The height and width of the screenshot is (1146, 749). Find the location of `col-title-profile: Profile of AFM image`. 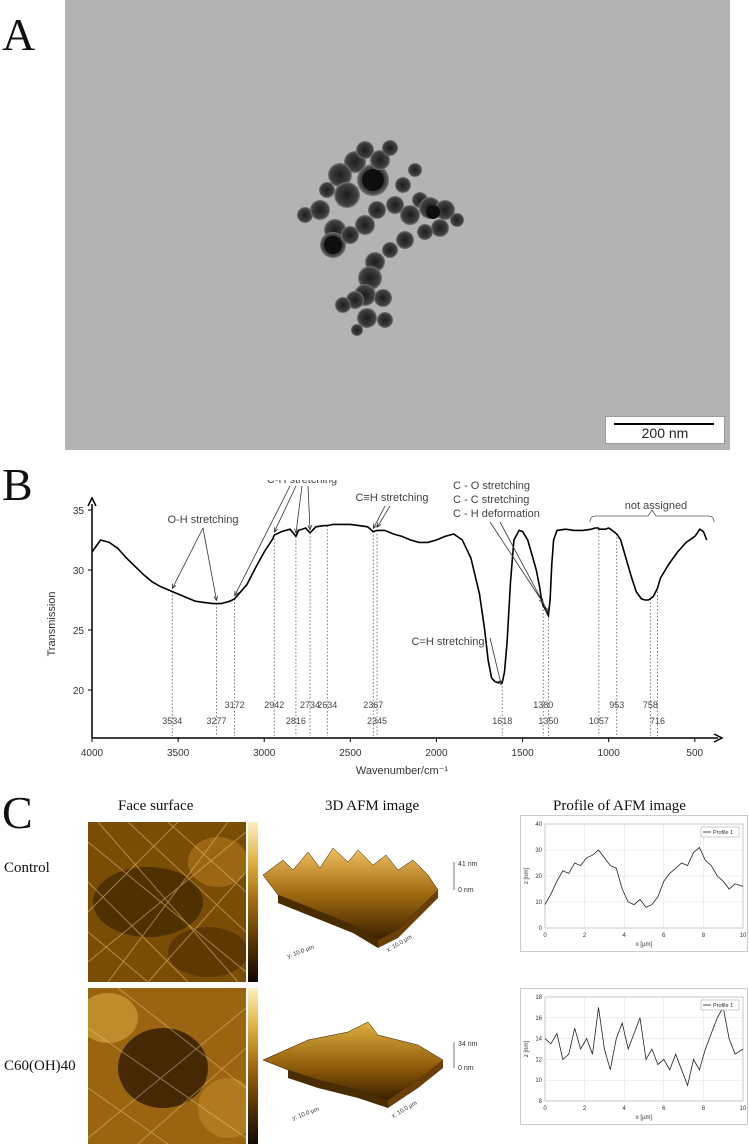

col-title-profile: Profile of AFM image is located at coordinates (619, 806).